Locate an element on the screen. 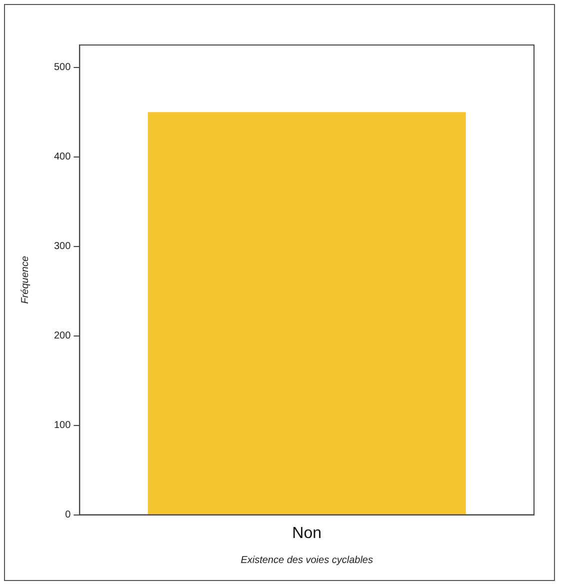 The width and height of the screenshot is (561, 587). y-tick-label: 400 is located at coordinates (63, 157).